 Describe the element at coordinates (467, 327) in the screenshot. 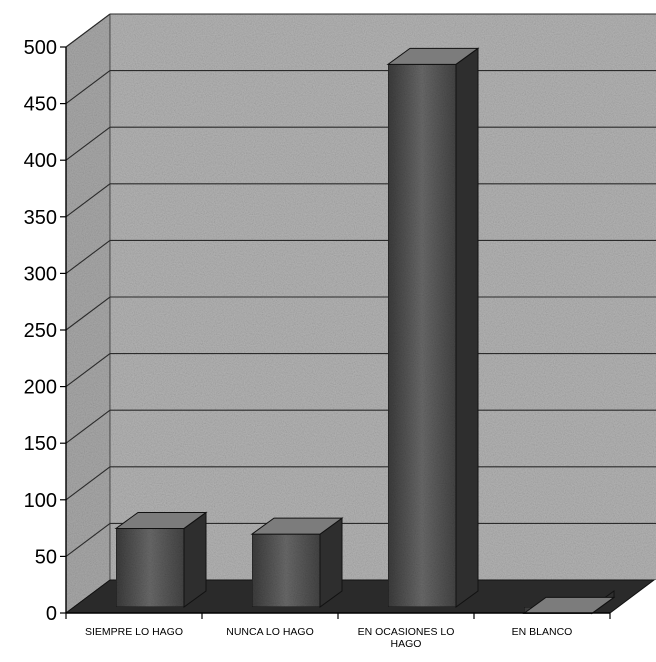

I see `bar-side-face` at that location.